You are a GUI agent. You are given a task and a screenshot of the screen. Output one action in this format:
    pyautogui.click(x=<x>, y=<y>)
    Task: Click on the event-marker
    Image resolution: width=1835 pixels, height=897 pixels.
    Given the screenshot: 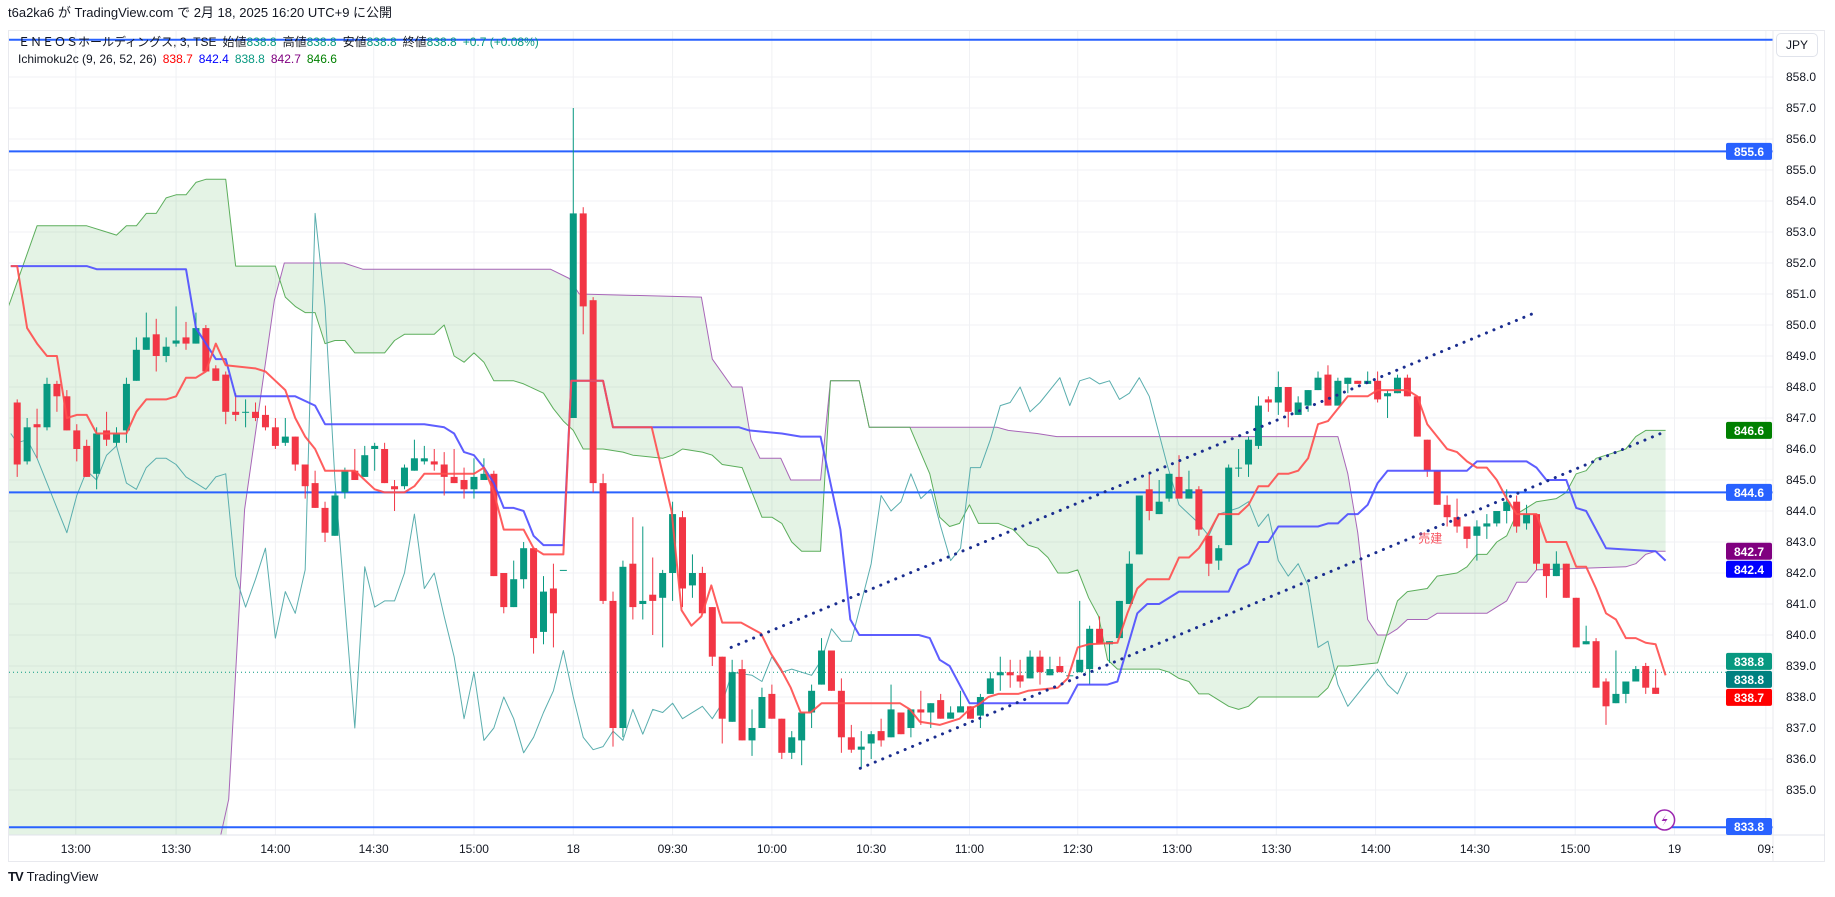 What is the action you would take?
    pyautogui.click(x=1664, y=820)
    